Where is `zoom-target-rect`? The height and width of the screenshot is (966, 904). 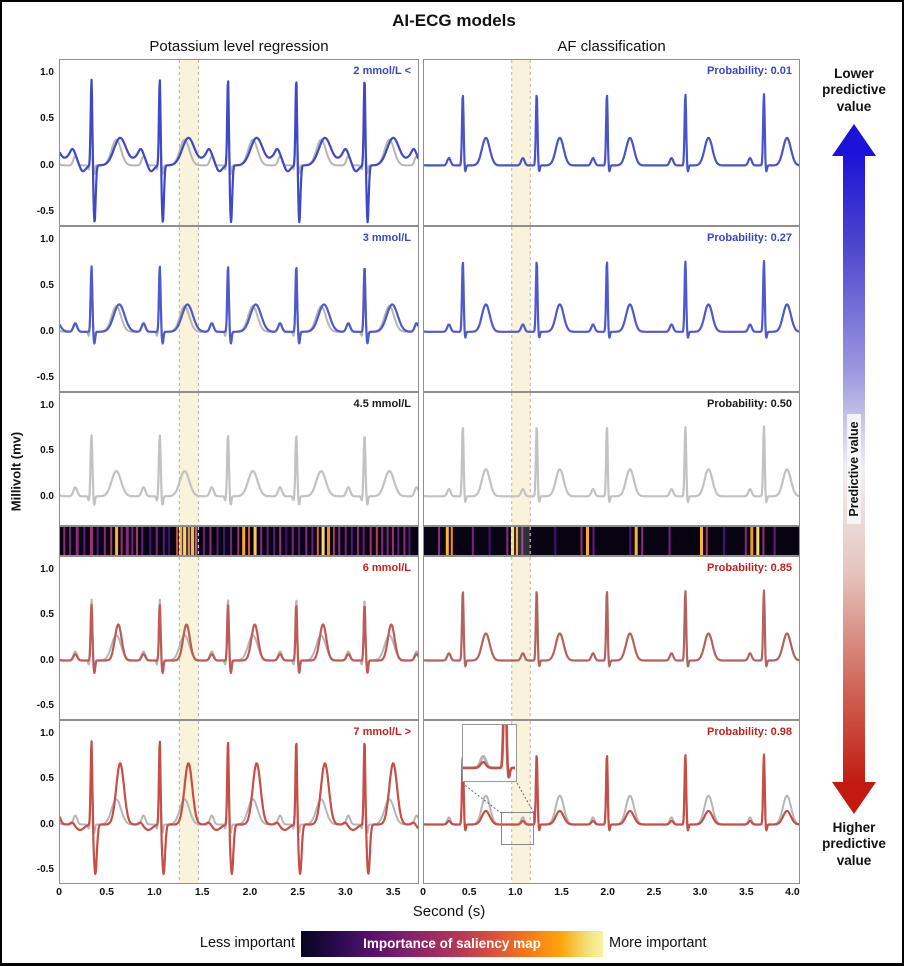
zoom-target-rect is located at coordinates (517, 828).